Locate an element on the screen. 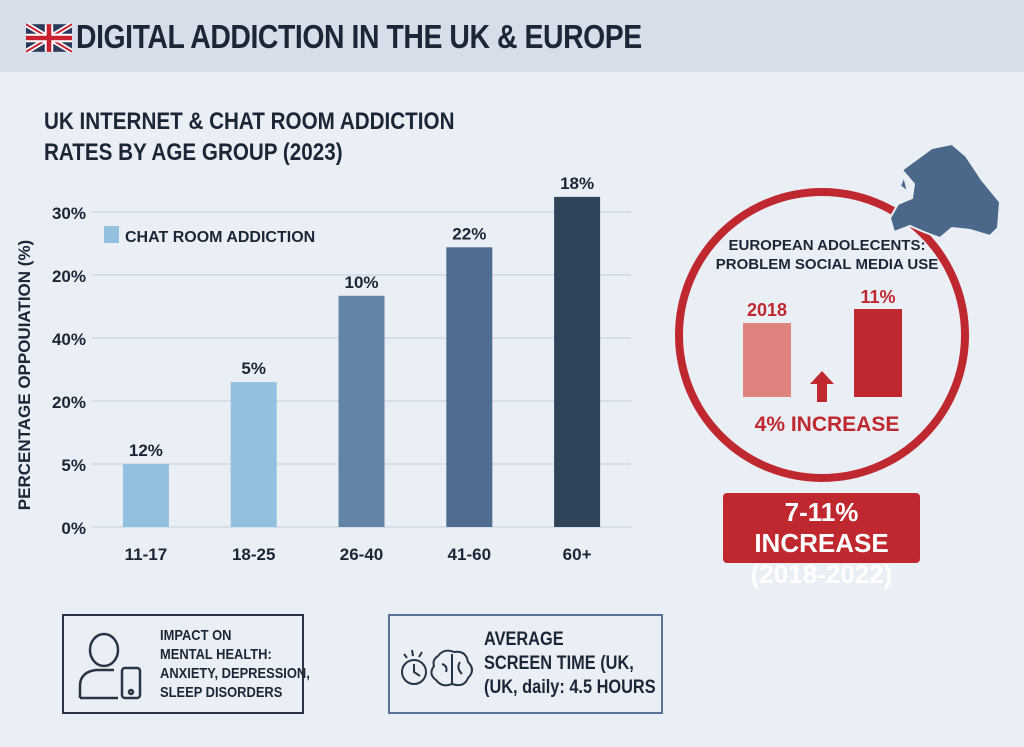  bar-2018 is located at coordinates (767, 360).